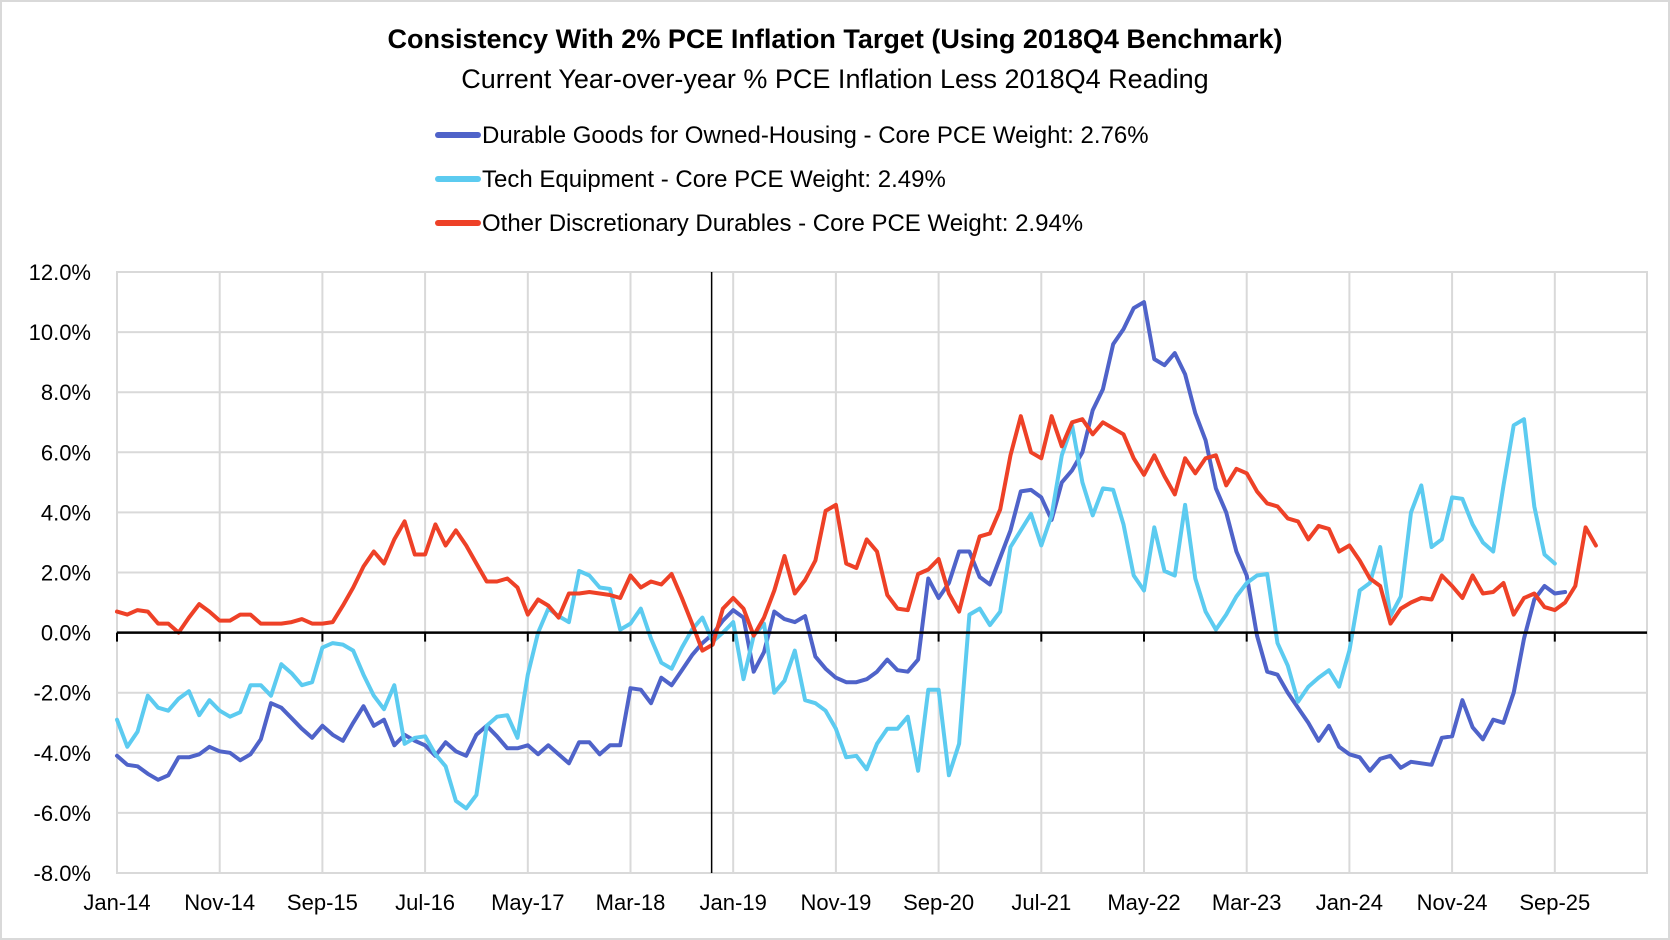 This screenshot has height=940, width=1670. What do you see at coordinates (1349, 902) in the screenshot?
I see `x-tick-label: Jan-24` at bounding box center [1349, 902].